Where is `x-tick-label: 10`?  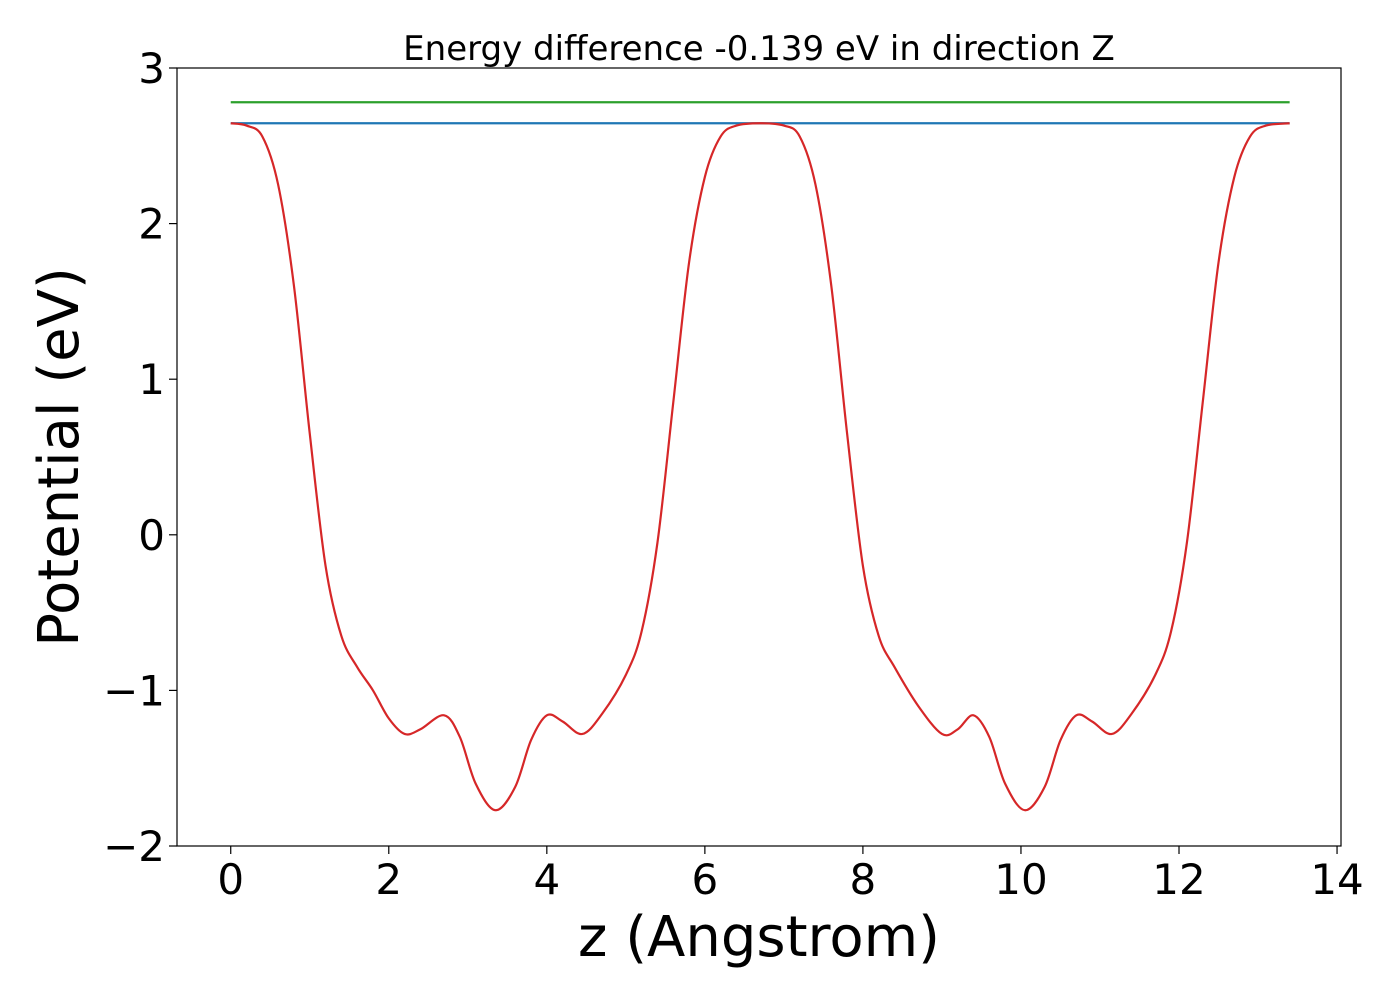
x-tick-label: 10 is located at coordinates (1020, 879).